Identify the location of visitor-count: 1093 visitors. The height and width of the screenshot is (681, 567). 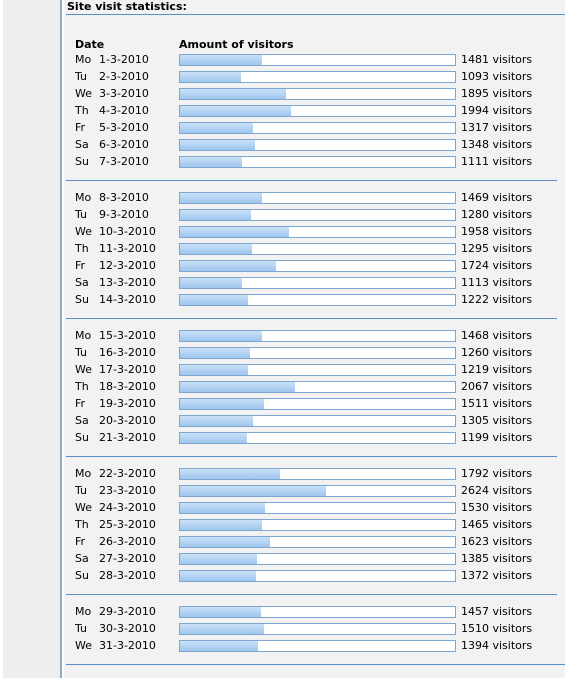
(497, 76).